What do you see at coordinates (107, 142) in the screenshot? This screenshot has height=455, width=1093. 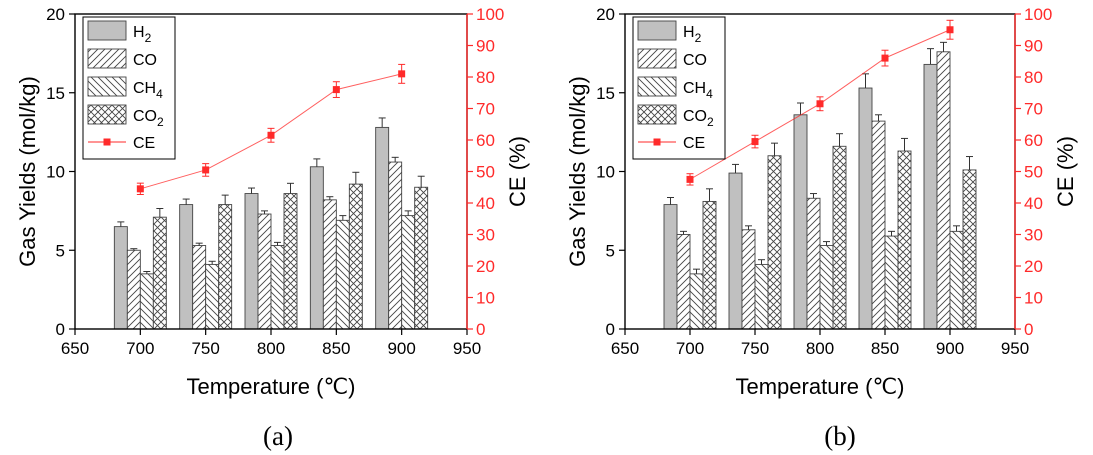 I see `legend-marker-ce` at bounding box center [107, 142].